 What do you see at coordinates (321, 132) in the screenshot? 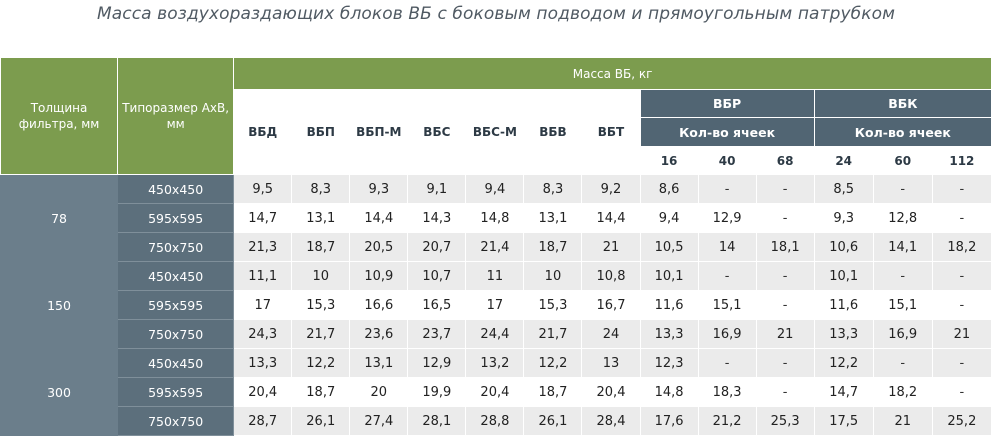
I see `type-header: ВБП` at bounding box center [321, 132].